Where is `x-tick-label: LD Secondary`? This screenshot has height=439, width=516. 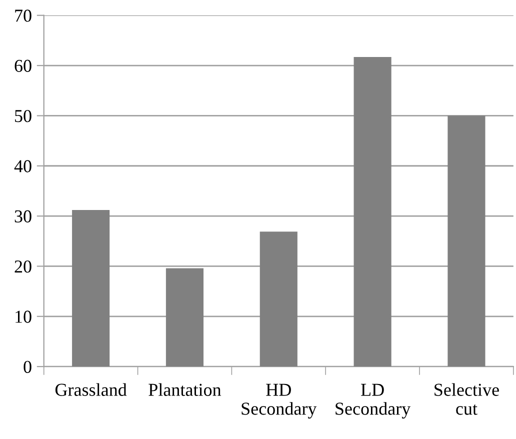
x-tick-label: LD Secondary is located at coordinates (373, 401).